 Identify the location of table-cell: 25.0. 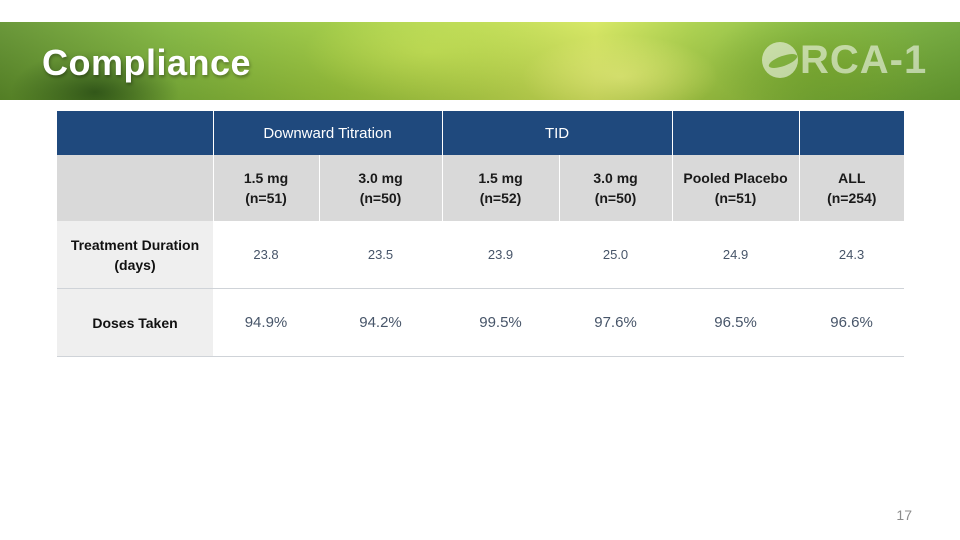
(616, 255).